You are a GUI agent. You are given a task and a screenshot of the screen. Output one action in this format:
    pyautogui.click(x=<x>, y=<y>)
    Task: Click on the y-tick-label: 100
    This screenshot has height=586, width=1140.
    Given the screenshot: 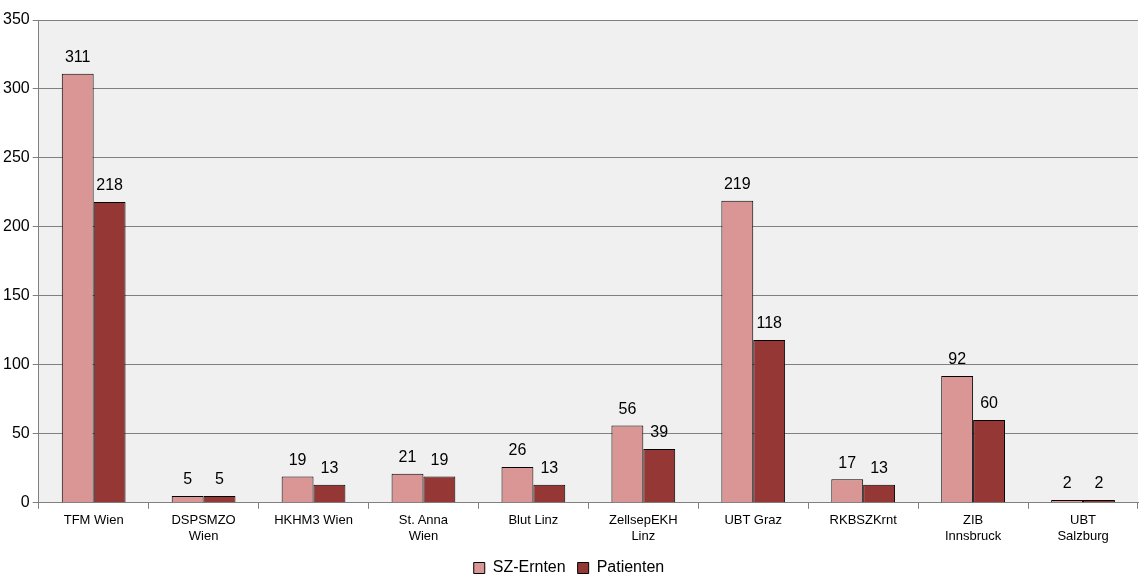 What is the action you would take?
    pyautogui.click(x=16, y=364)
    